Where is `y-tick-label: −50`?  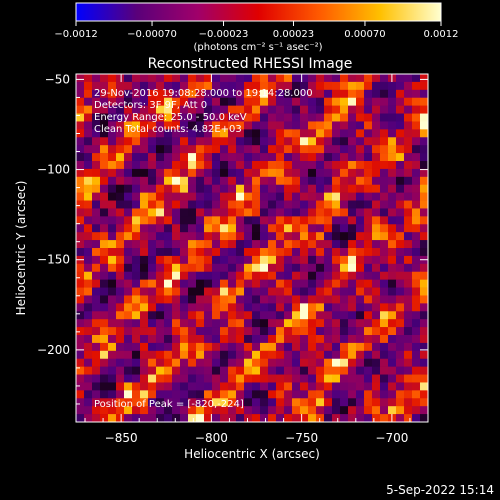
y-tick-label: −50 is located at coordinates (57, 79).